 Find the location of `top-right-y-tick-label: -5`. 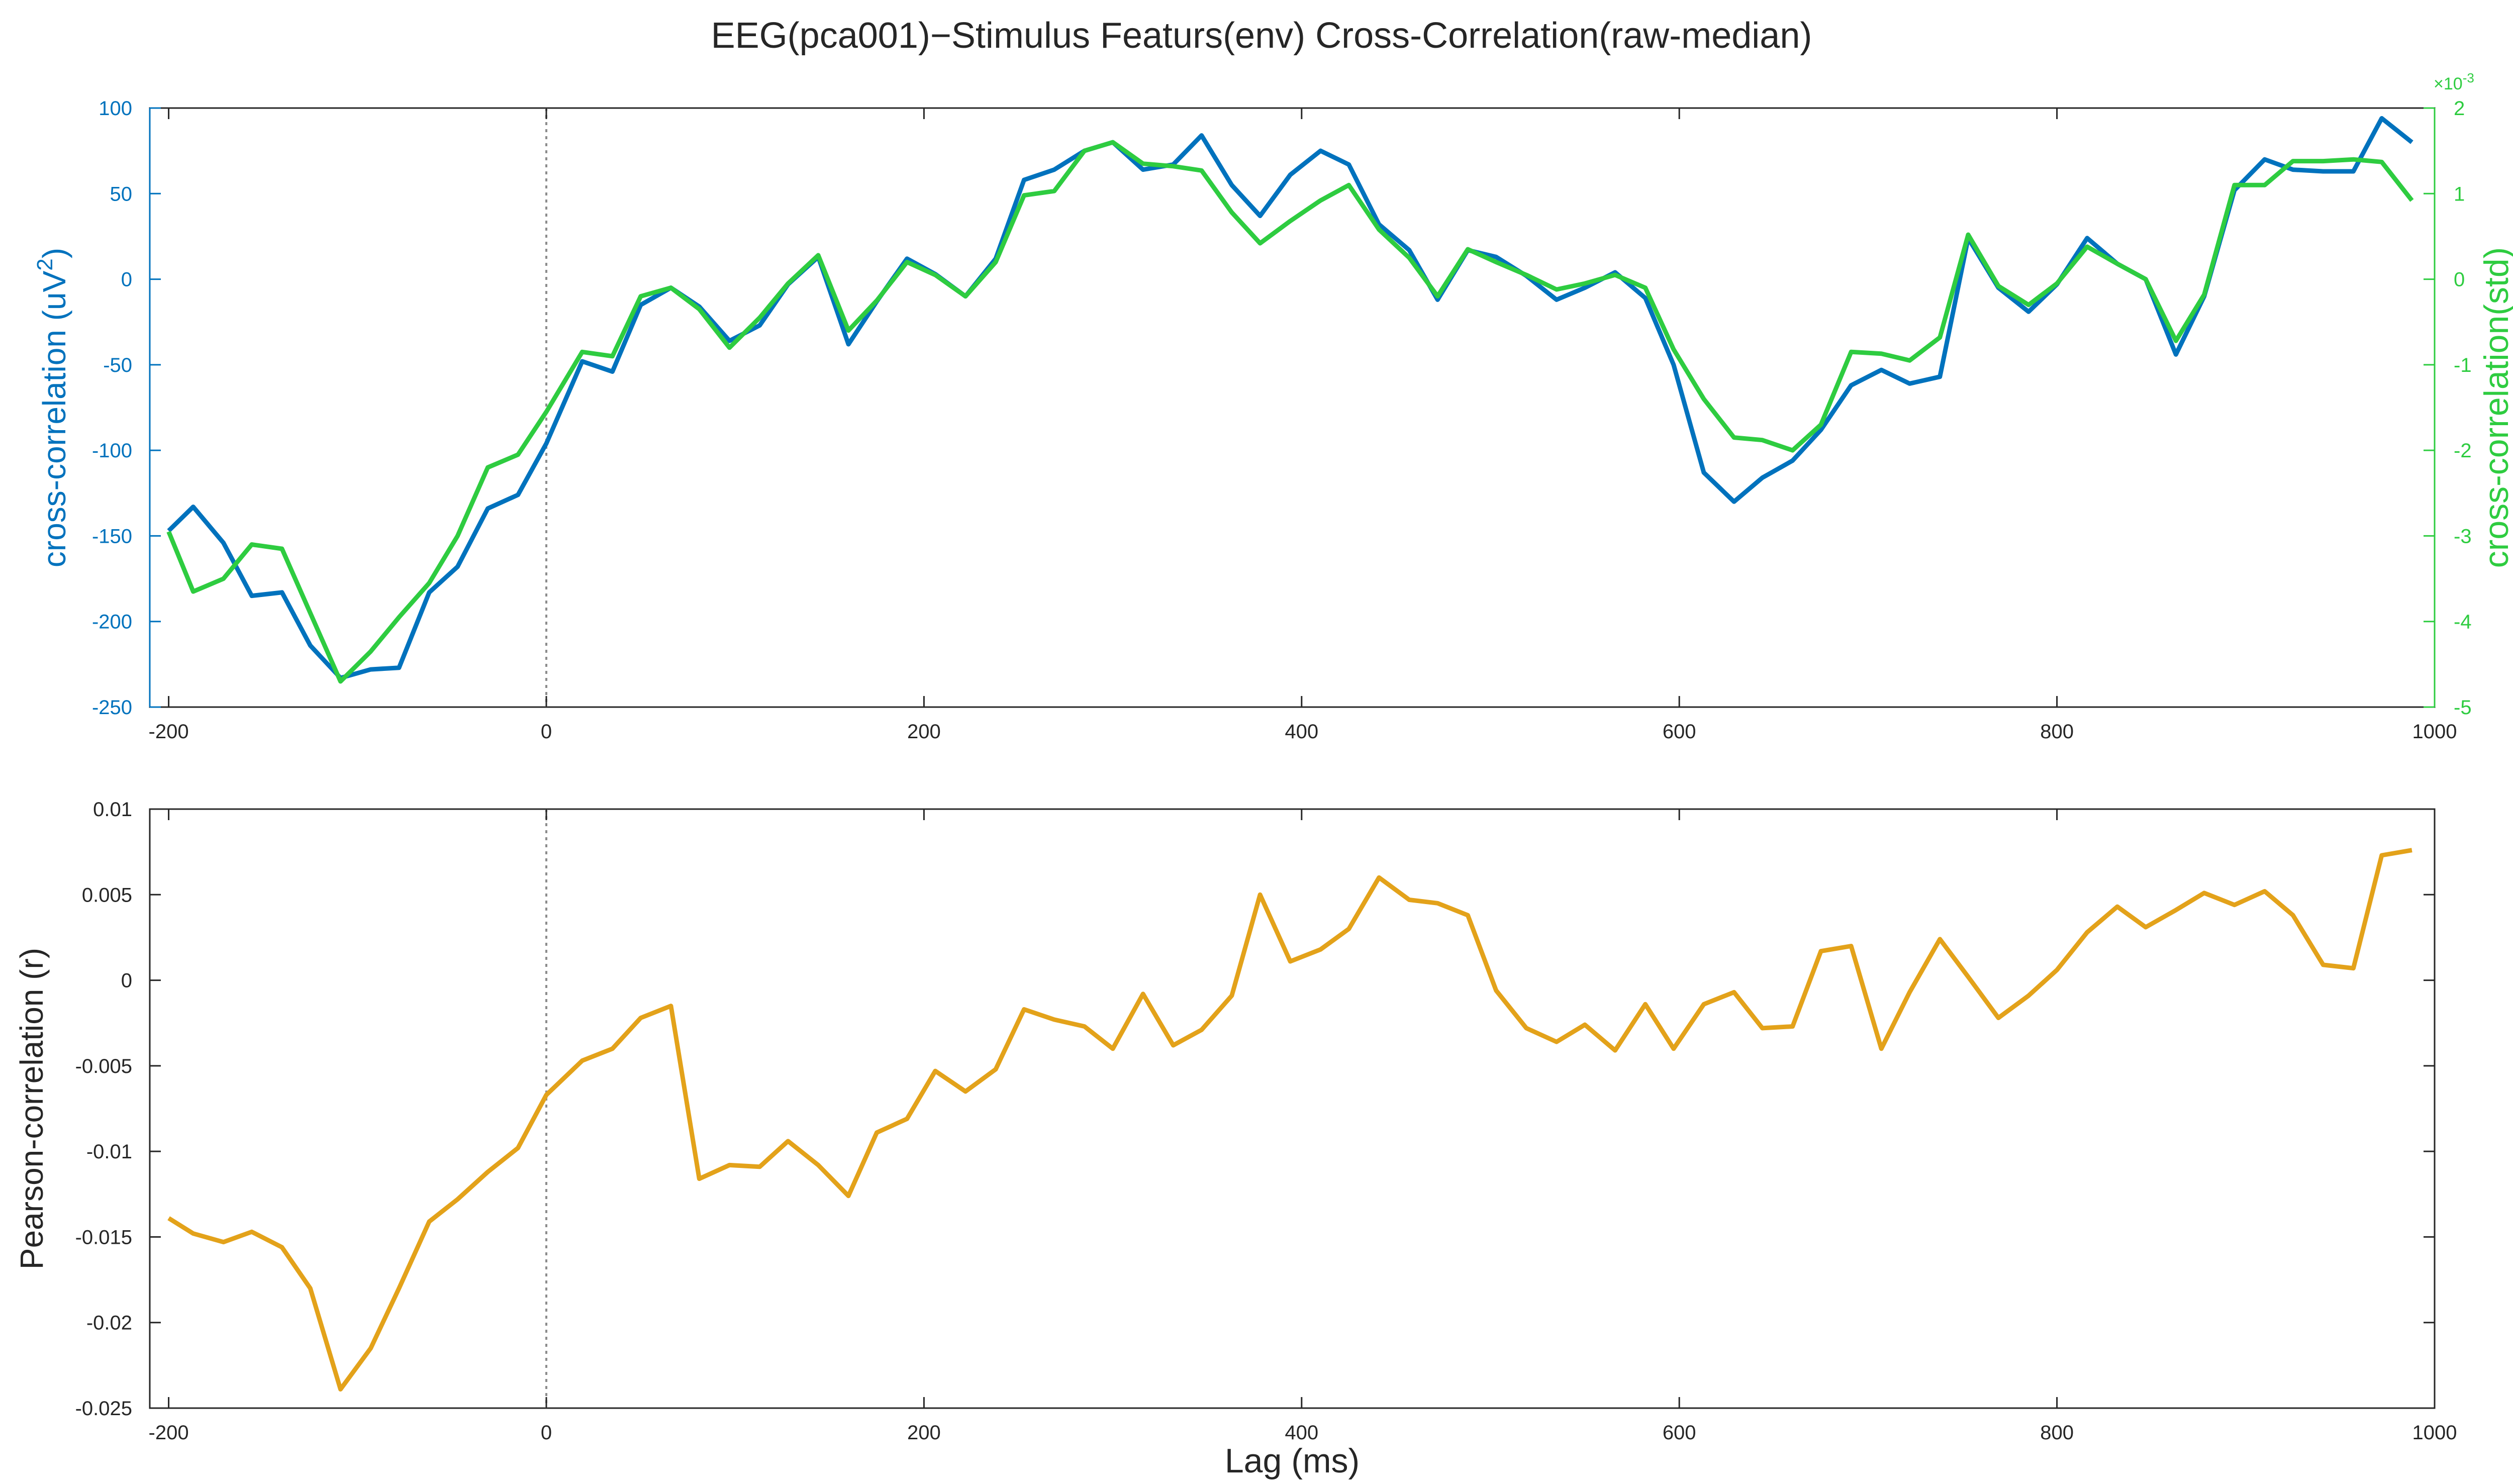

top-right-y-tick-label: -5 is located at coordinates (2463, 708).